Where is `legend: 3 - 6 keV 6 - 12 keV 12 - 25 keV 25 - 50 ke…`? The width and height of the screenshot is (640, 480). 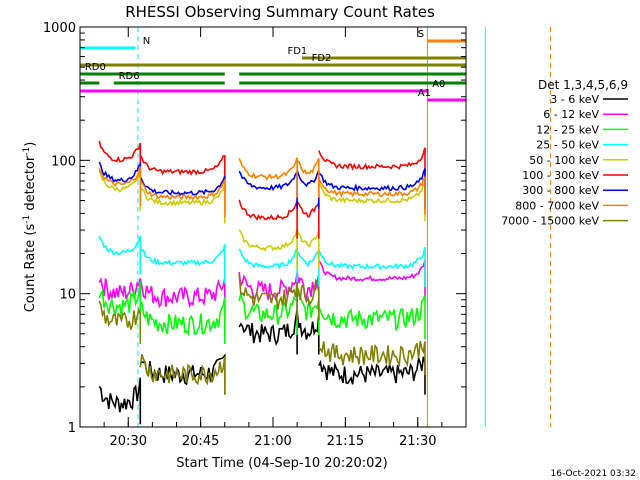 legend: 3 - 6 keV 6 - 12 keV 12 - 25 keV 25 - 50 ke… is located at coordinates (564, 160).